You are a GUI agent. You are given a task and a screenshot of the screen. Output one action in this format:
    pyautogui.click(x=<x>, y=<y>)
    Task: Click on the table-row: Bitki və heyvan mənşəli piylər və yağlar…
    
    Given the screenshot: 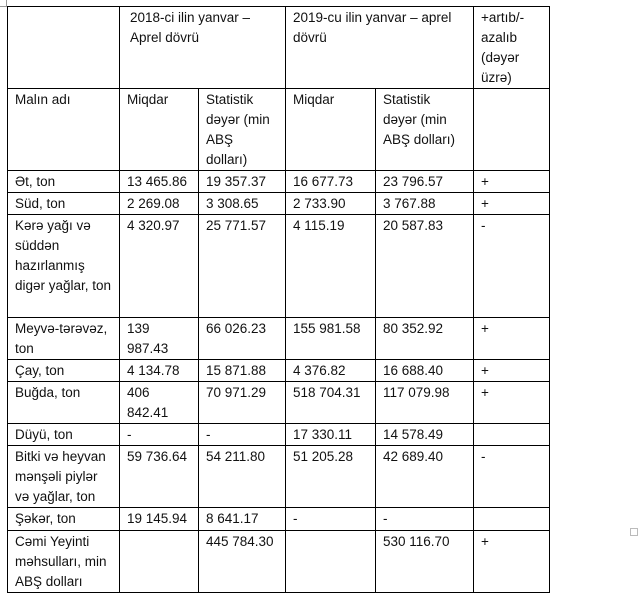 What is the action you would take?
    pyautogui.click(x=278, y=476)
    